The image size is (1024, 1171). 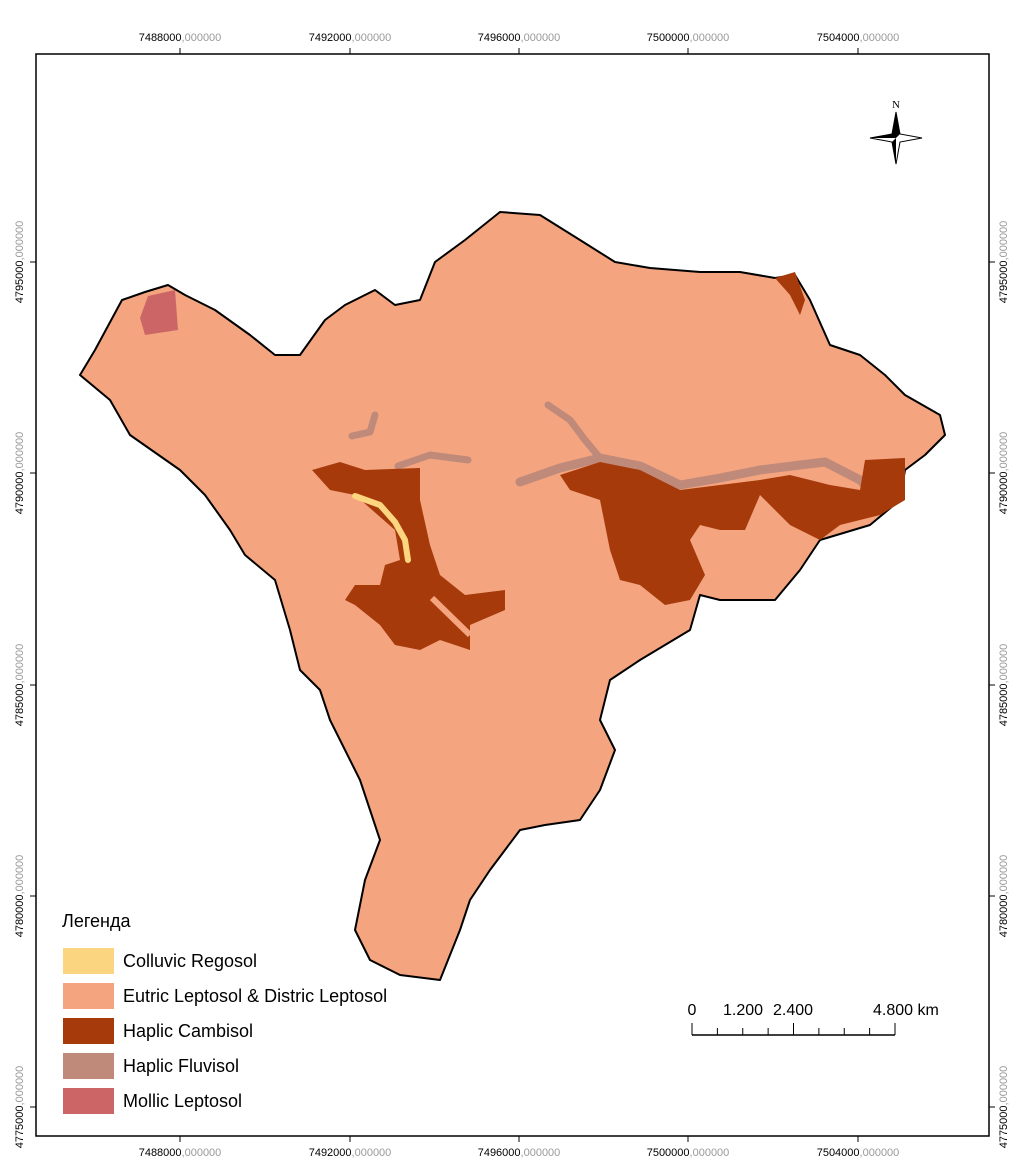 I want to click on north-arrow: N, so click(x=896, y=132).